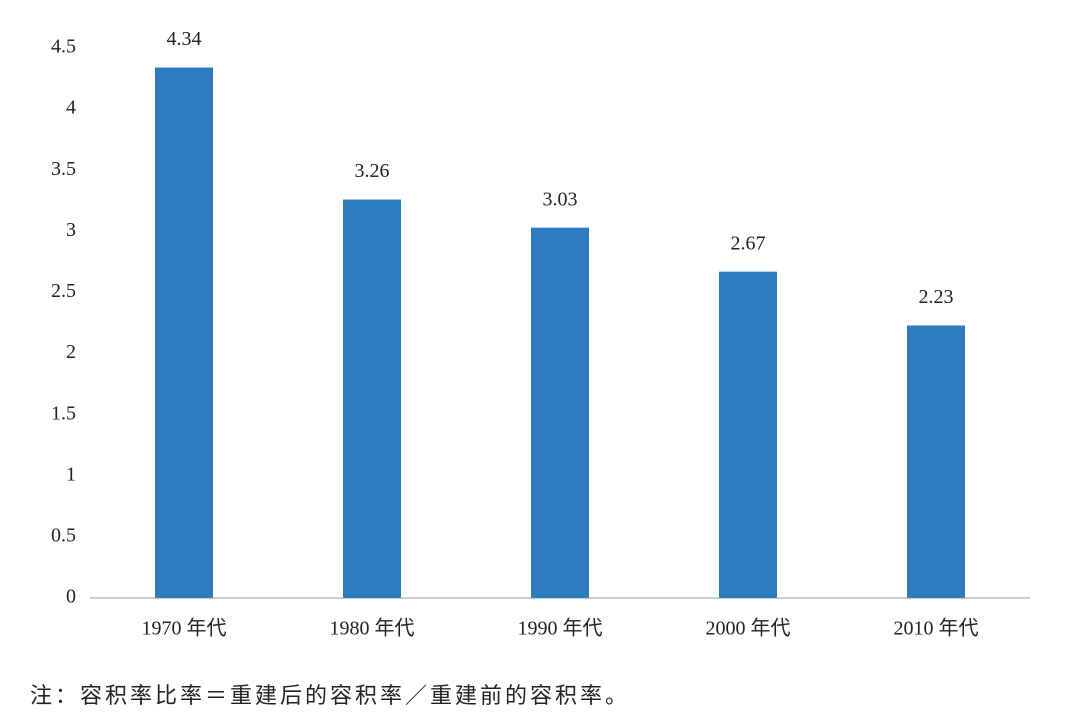 The height and width of the screenshot is (725, 1066). Describe the element at coordinates (63, 47) in the screenshot. I see `y-tick-label: 4.5` at that location.